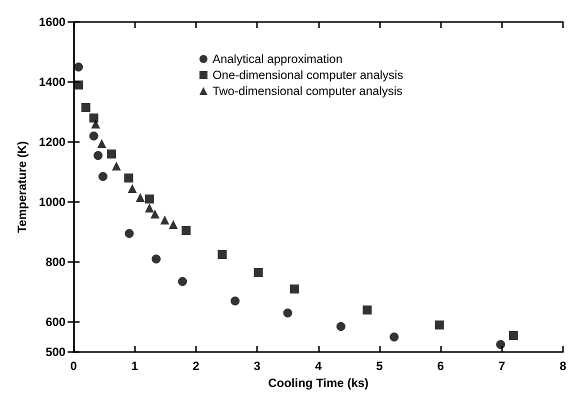  What do you see at coordinates (134, 366) in the screenshot?
I see `x-tick-label: 1` at bounding box center [134, 366].